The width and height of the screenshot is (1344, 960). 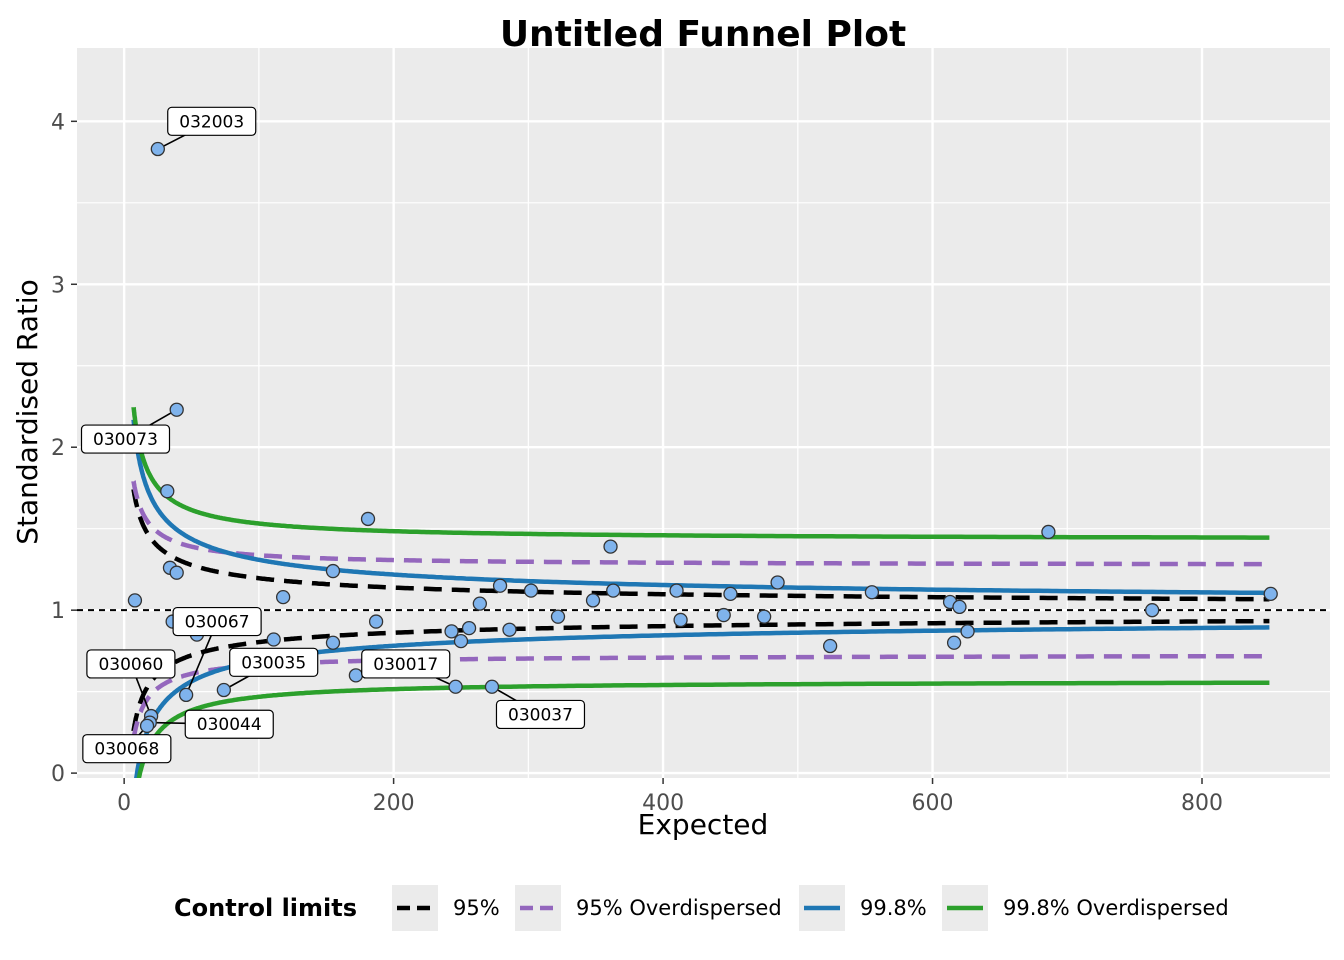 I want to click on y-tick-label: 2, so click(x=58, y=448).